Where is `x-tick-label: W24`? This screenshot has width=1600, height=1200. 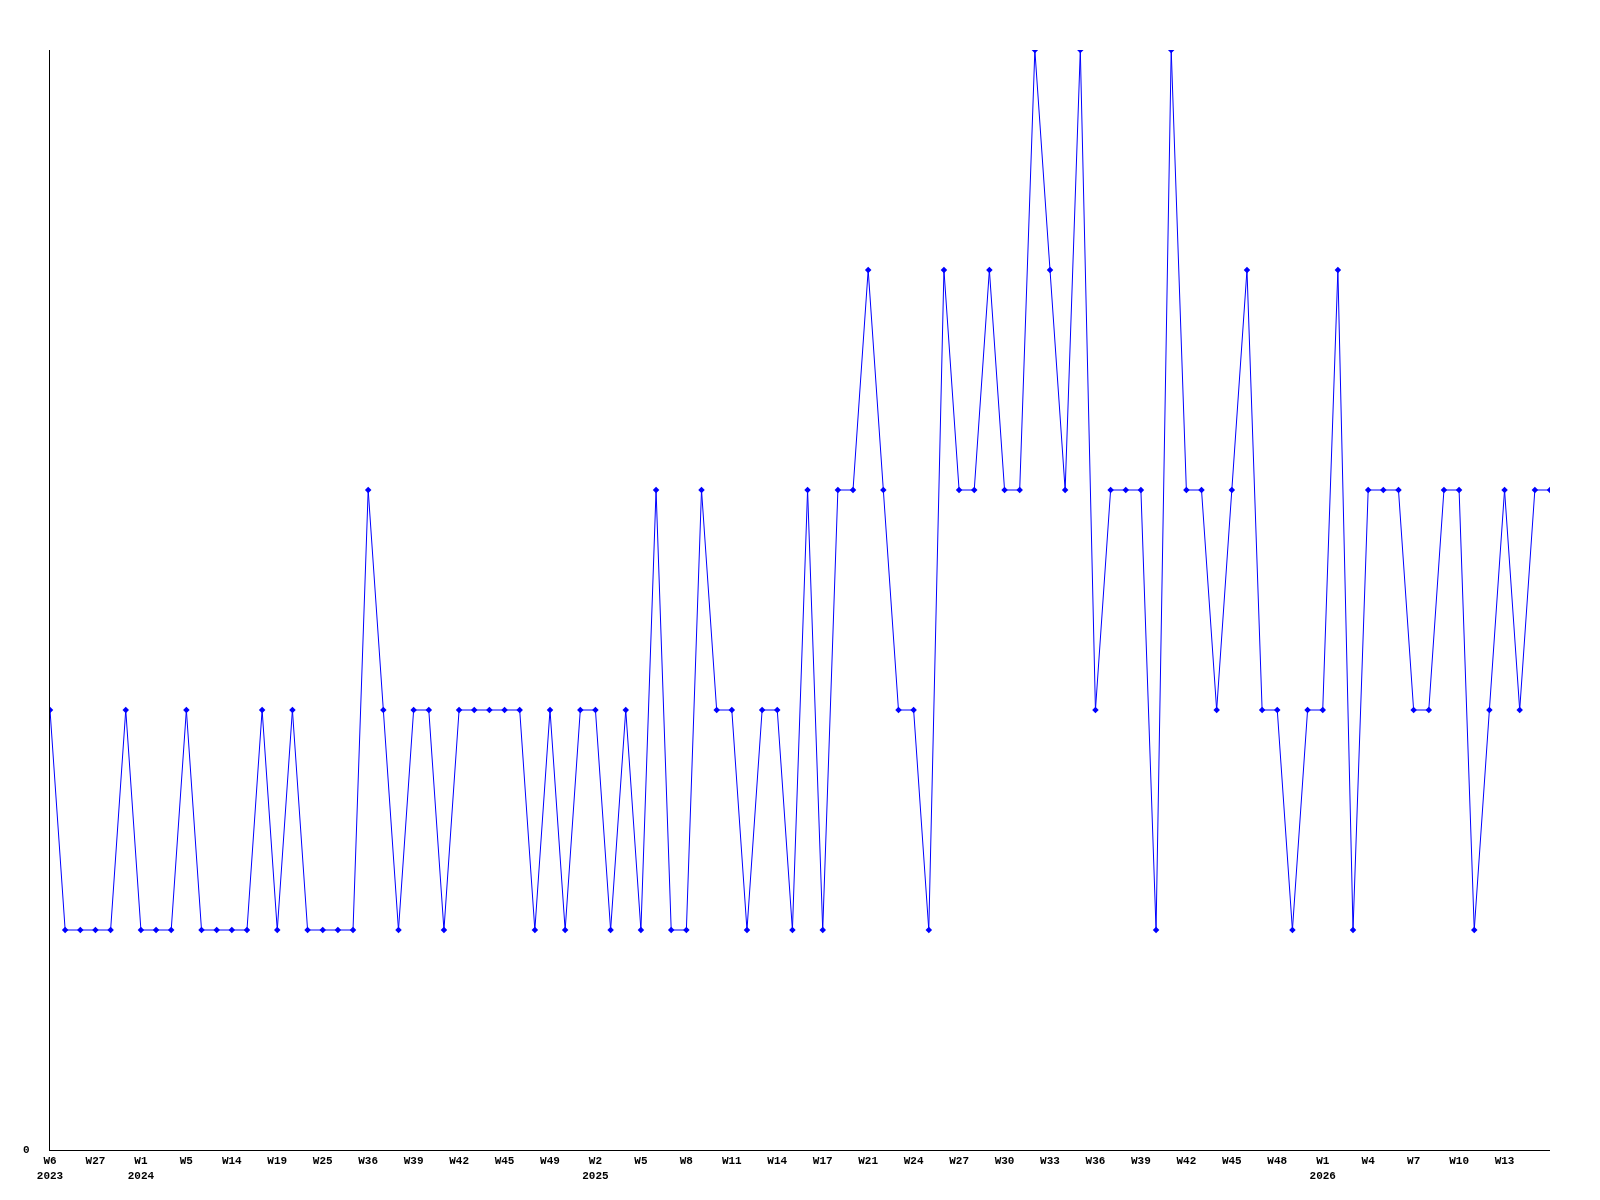
x-tick-label: W24 is located at coordinates (913, 1161).